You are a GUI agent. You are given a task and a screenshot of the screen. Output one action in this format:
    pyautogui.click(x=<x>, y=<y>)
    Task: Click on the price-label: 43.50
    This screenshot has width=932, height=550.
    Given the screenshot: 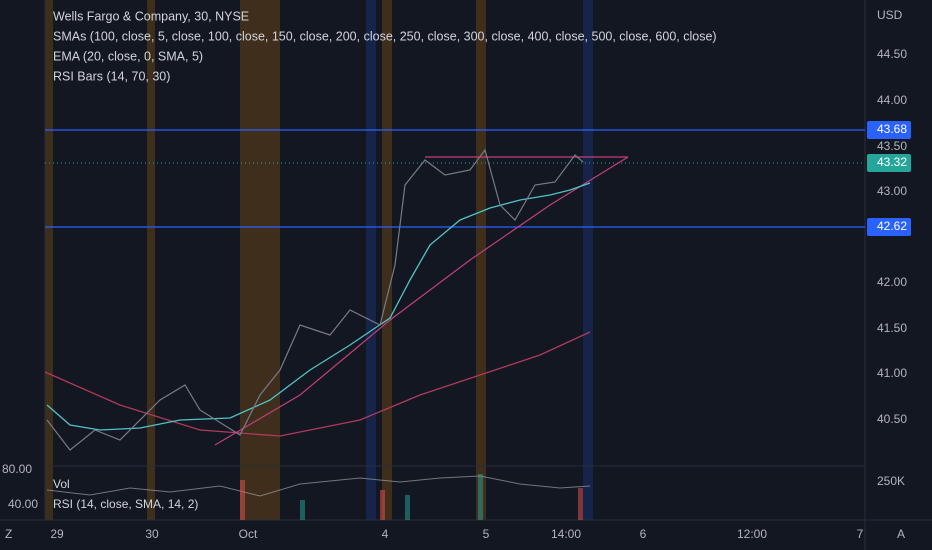 What is the action you would take?
    pyautogui.click(x=892, y=146)
    